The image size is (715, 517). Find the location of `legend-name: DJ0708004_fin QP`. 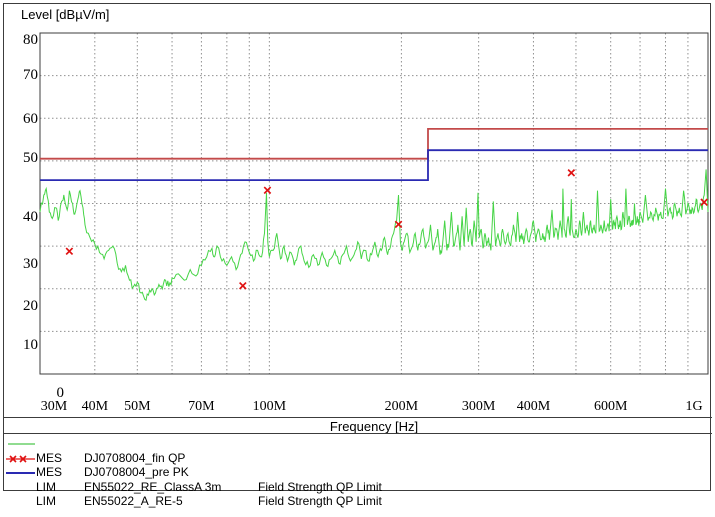

legend-name: DJ0708004_fin QP is located at coordinates (135, 457).